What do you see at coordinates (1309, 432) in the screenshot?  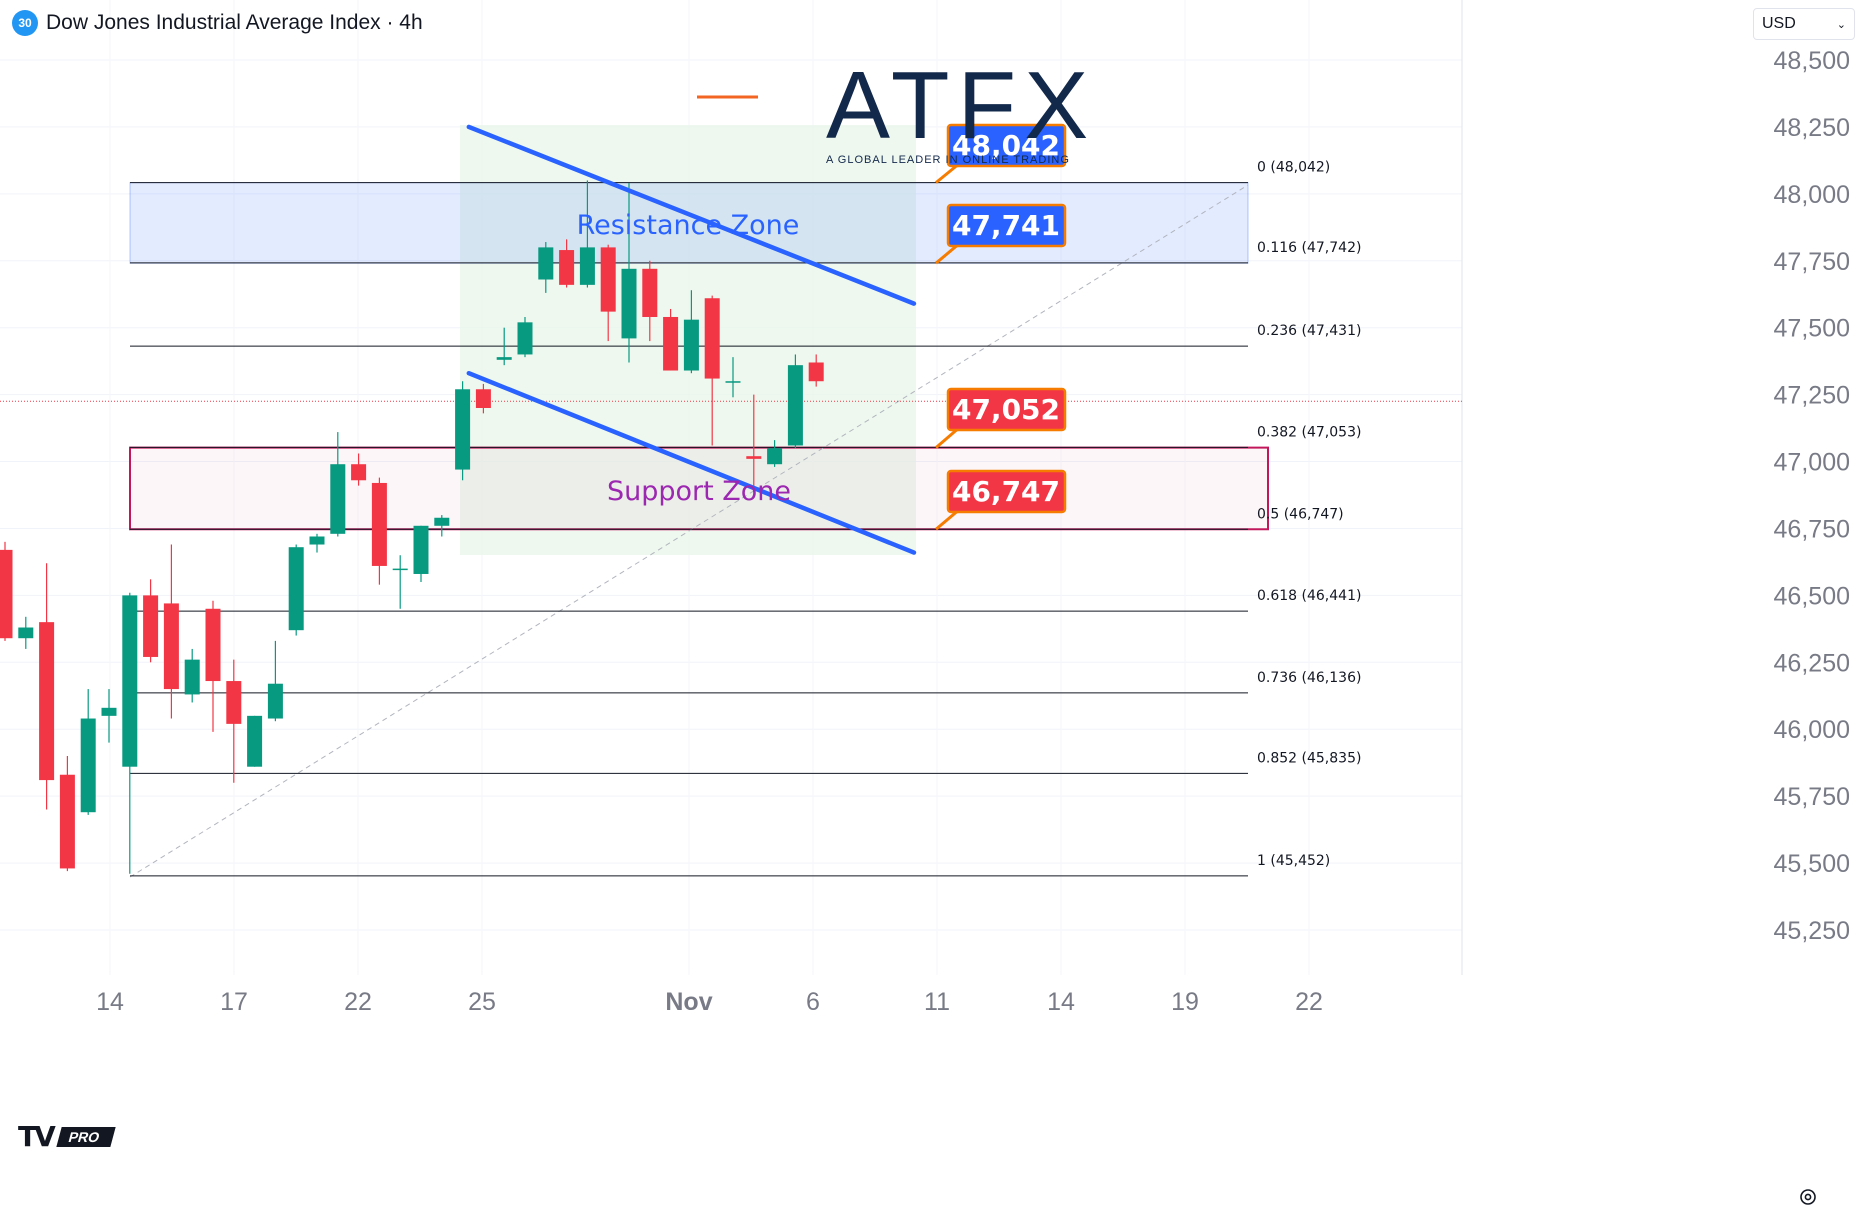 I see `fib-label: 0.382 (47,053)` at bounding box center [1309, 432].